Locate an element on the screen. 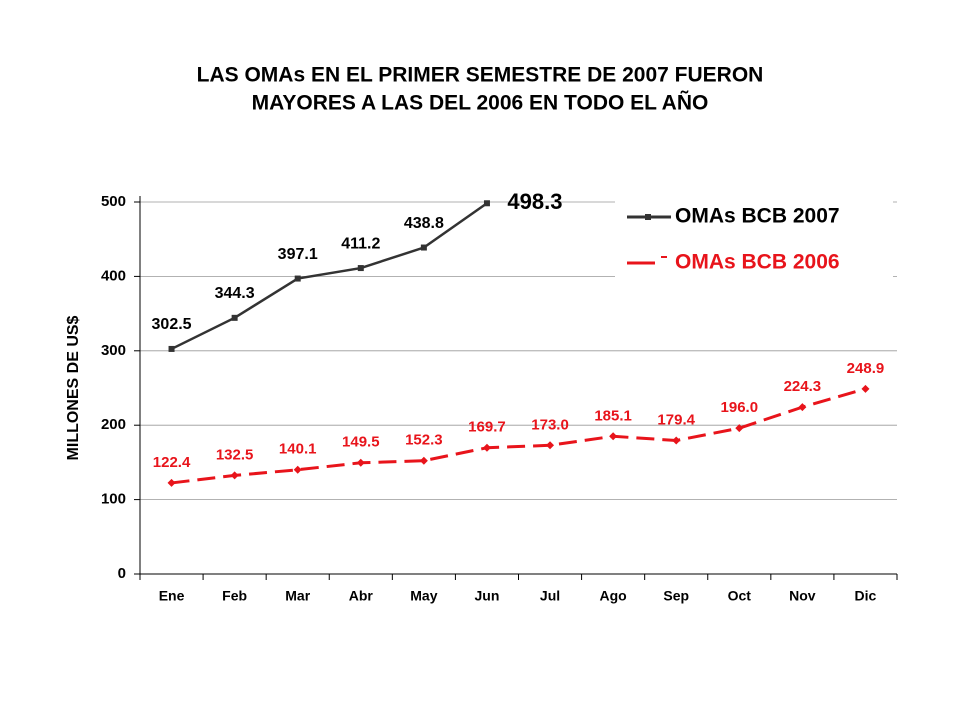 The height and width of the screenshot is (720, 960). x-tick-label: Oct is located at coordinates (740, 596).